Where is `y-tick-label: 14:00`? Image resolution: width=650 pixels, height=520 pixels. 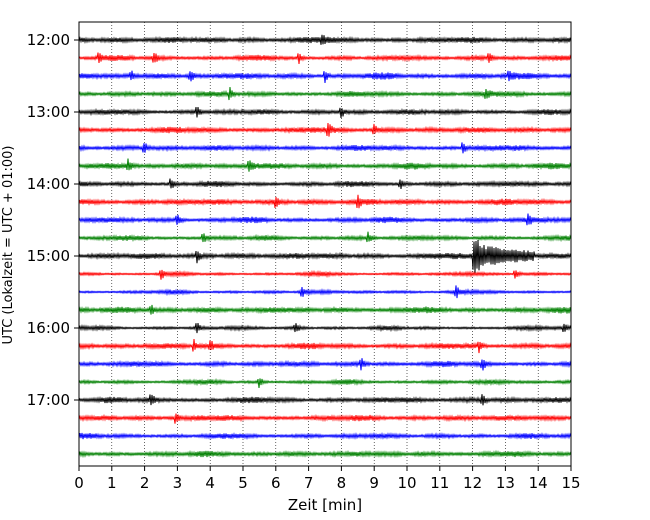
y-tick-label: 14:00 is located at coordinates (48, 184).